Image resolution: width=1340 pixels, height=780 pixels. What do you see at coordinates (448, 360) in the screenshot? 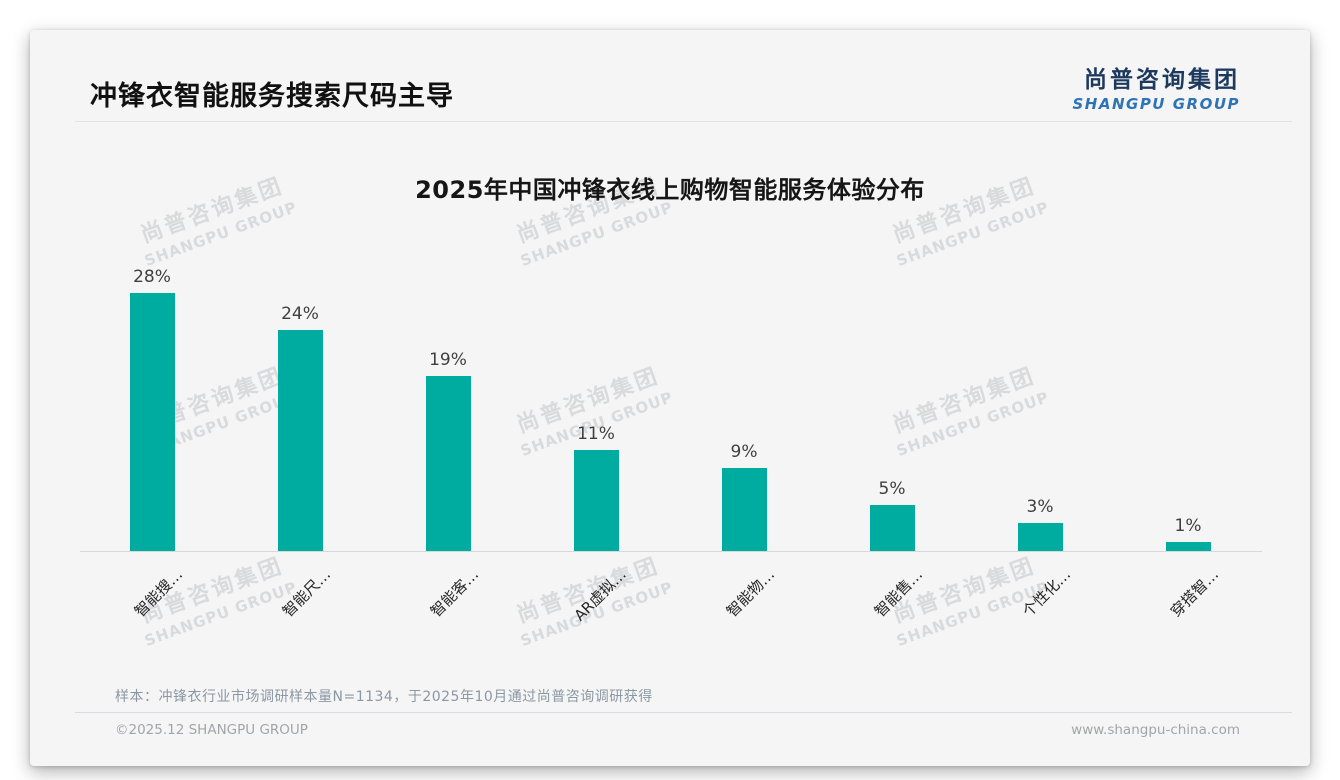
I see `bar-value-label: 19%` at bounding box center [448, 360].